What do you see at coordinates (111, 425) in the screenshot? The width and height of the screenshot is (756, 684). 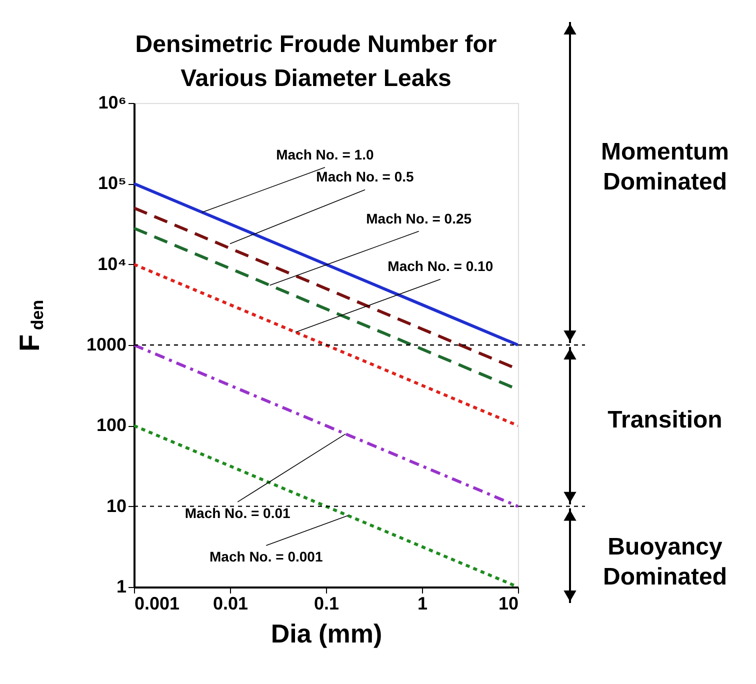 I see `y-tick-label: 100` at bounding box center [111, 425].